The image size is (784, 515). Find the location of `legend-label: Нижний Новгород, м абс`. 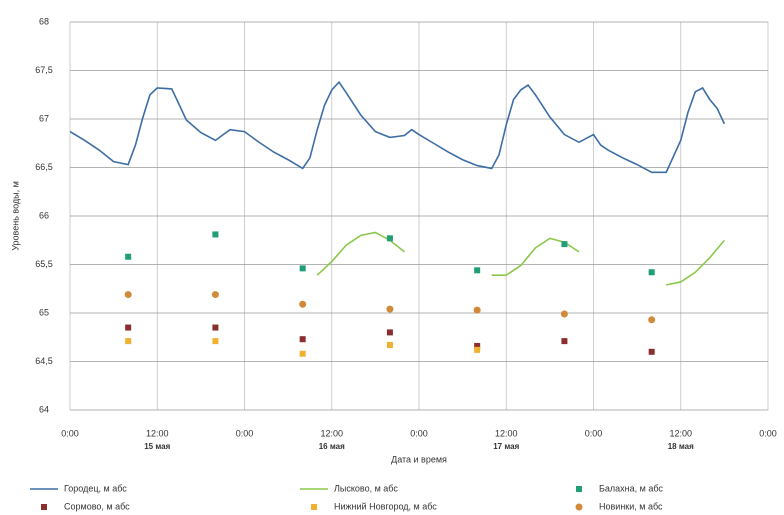

legend-label: Нижний Новгород, м абс is located at coordinates (385, 506).